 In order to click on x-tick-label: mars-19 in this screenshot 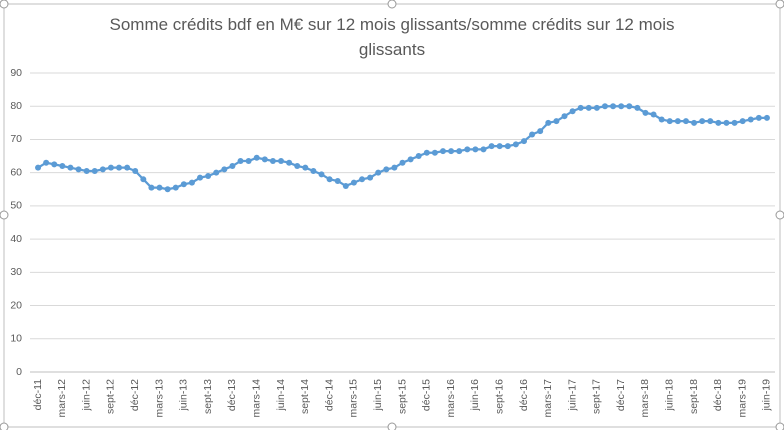, I will do `click(742, 398)`.